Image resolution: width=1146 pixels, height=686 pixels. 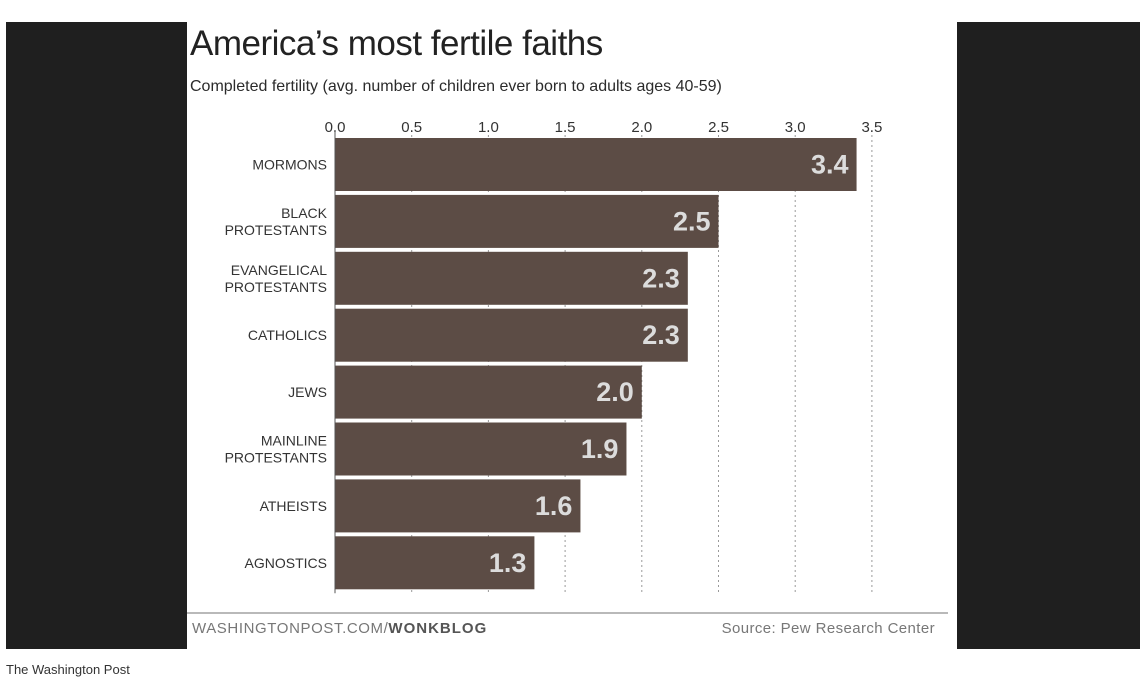 I want to click on x-tick-label: 1.5, so click(x=565, y=127).